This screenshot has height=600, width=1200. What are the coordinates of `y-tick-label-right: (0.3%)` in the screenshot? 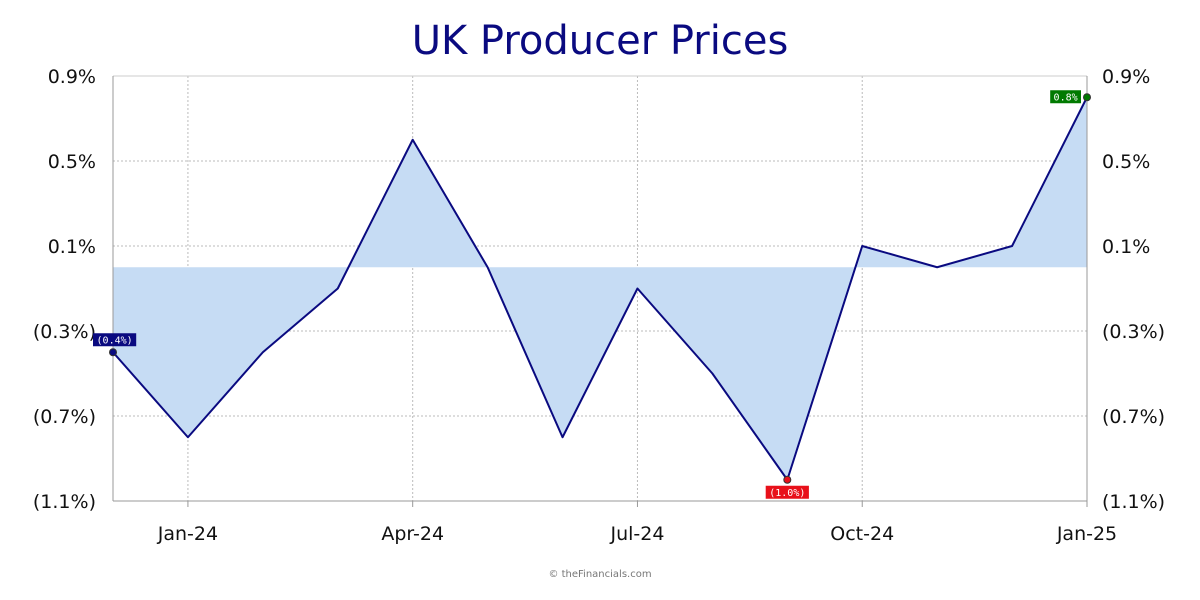 It's located at (1133, 332).